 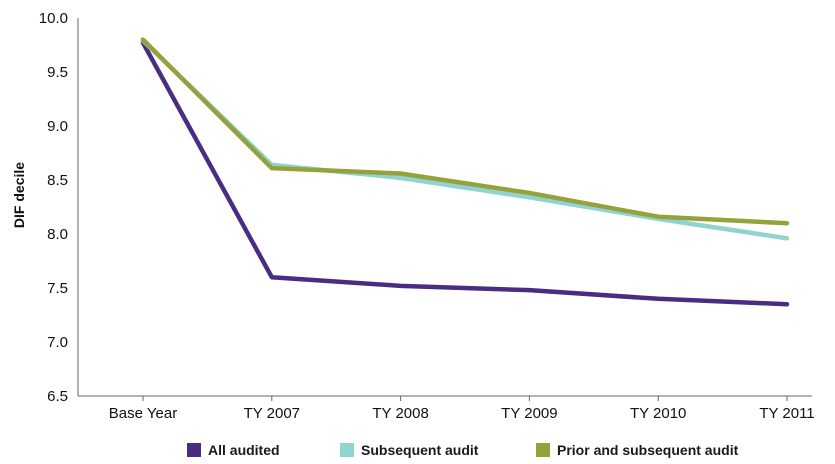 I want to click on legend-item: Prior and subsequent audit, so click(x=637, y=450).